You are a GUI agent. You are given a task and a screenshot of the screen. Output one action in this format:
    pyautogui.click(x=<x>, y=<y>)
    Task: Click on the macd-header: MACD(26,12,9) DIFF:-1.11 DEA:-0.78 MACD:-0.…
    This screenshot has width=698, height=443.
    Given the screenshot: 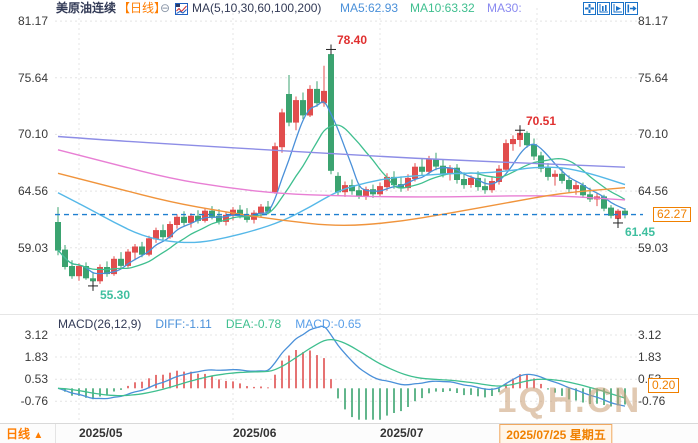 What is the action you would take?
    pyautogui.click(x=216, y=324)
    